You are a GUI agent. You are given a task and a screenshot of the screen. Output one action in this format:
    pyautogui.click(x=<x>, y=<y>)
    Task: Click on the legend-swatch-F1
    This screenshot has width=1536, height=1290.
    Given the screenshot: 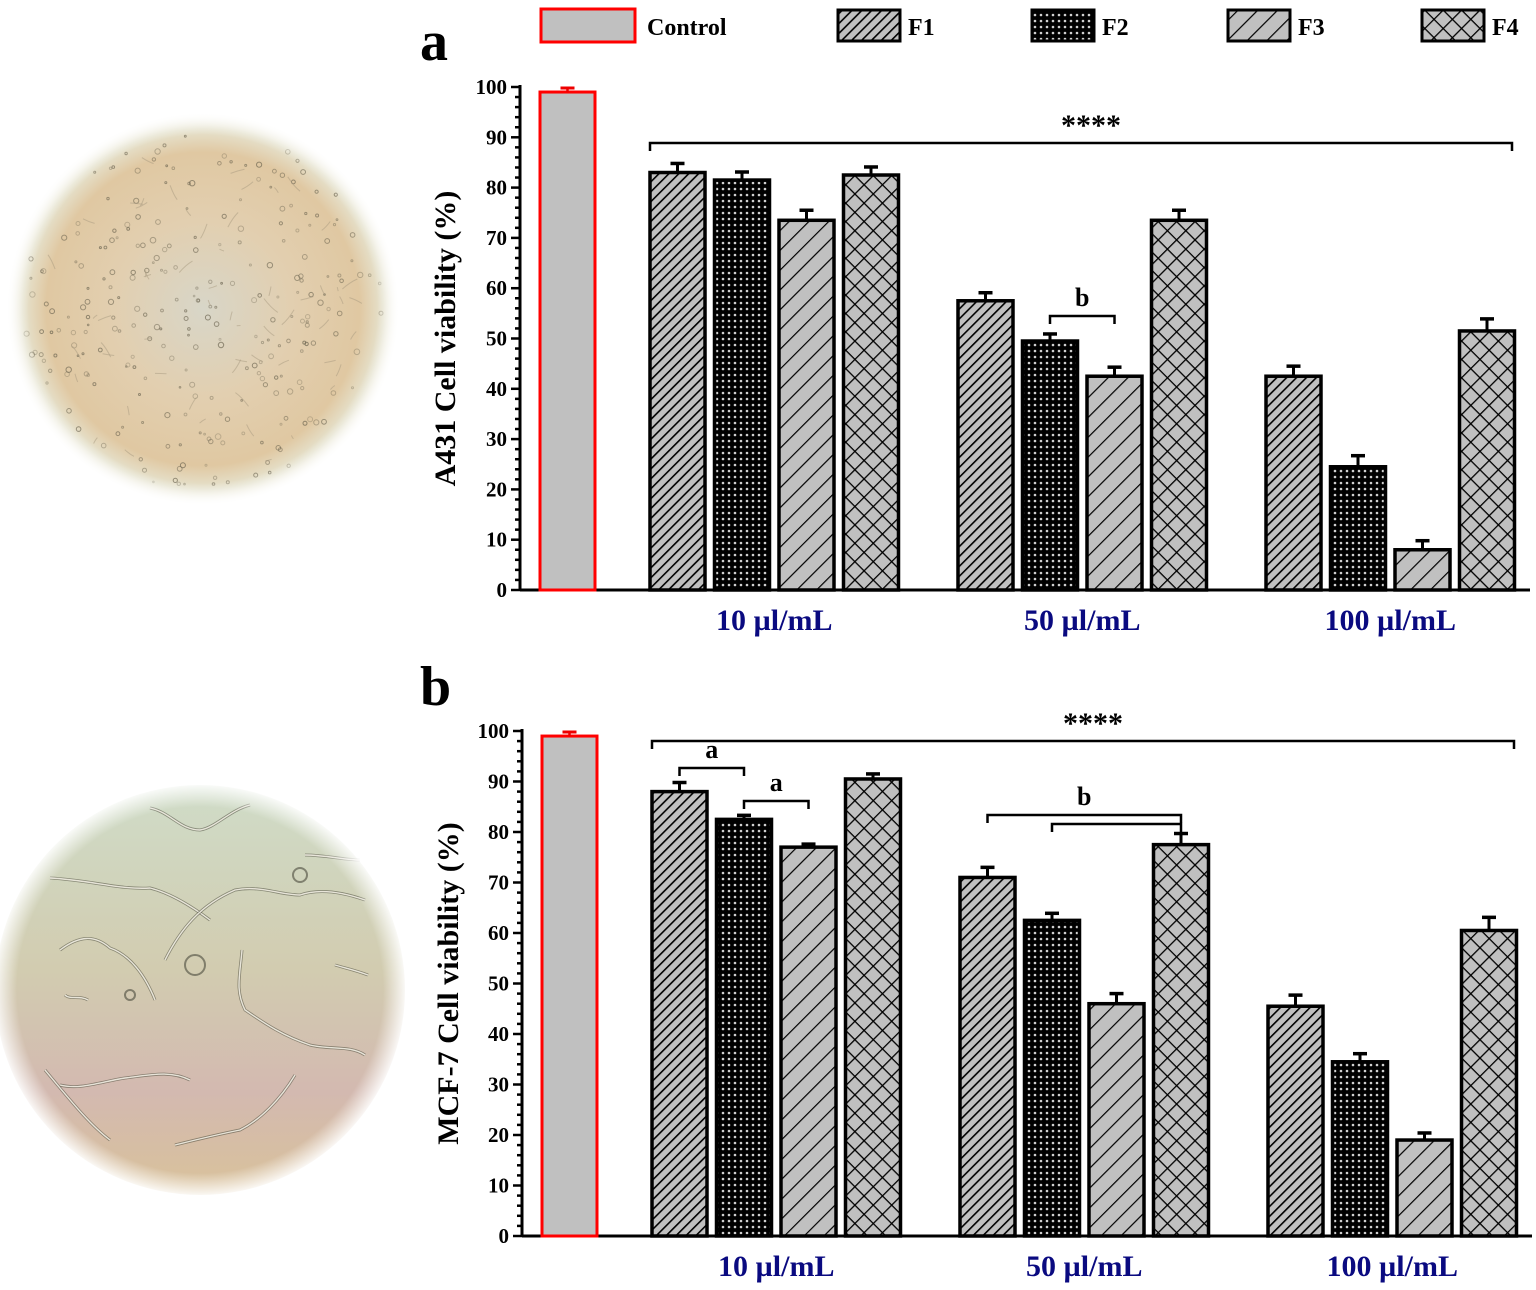 What is the action you would take?
    pyautogui.click(x=869, y=25)
    